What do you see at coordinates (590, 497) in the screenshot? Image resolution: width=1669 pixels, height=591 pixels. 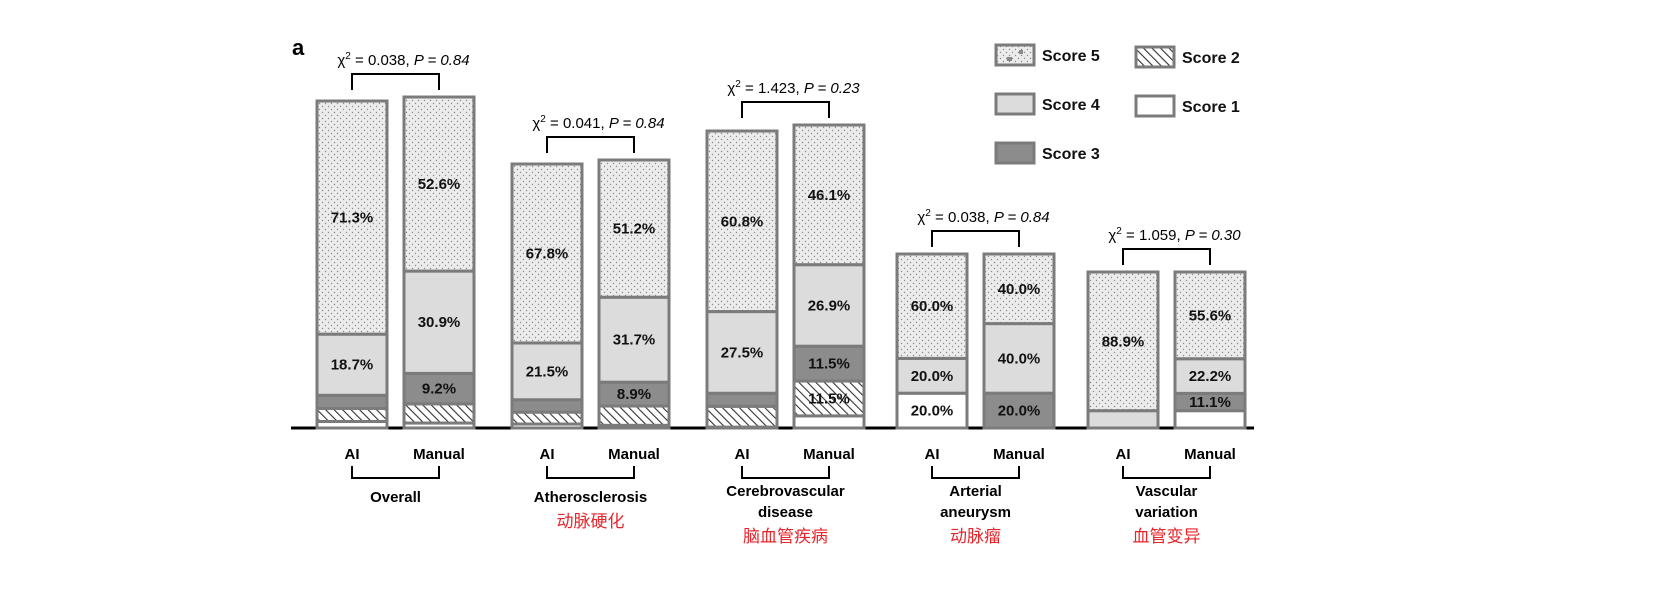 I see `group-label: Atherosclerosis` at bounding box center [590, 497].